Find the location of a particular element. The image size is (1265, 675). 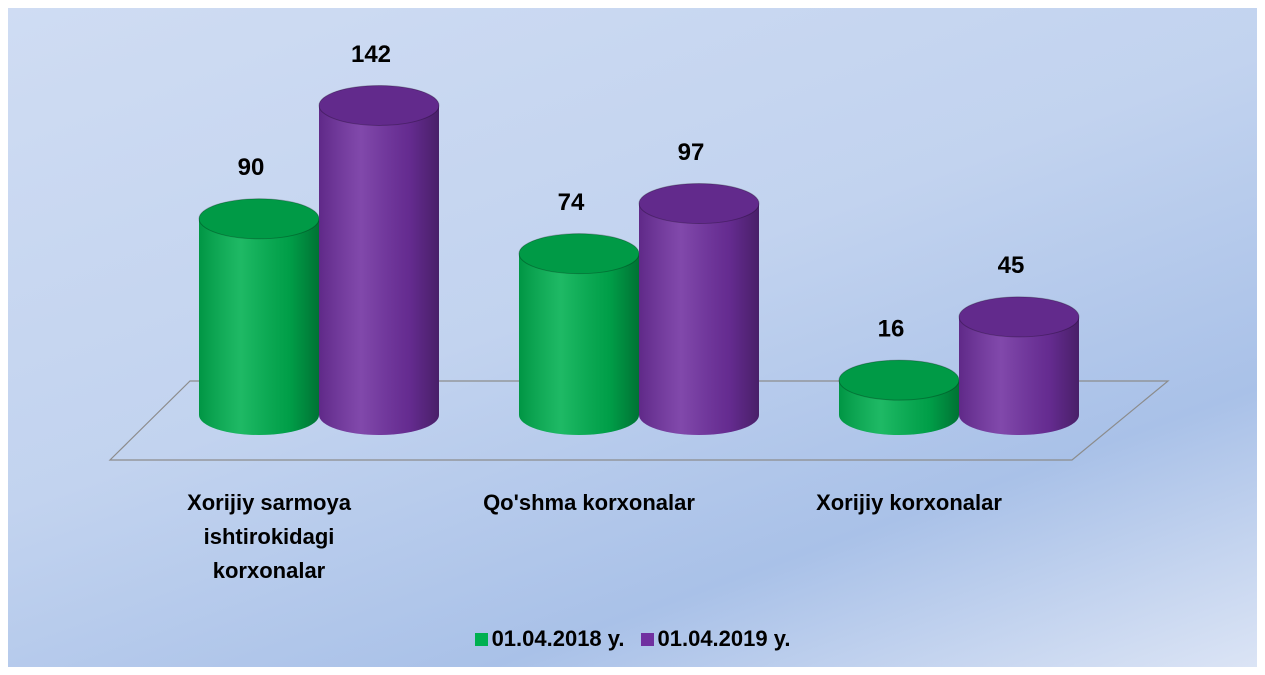

legend-item: 01.04.2019 y. is located at coordinates (715, 639).